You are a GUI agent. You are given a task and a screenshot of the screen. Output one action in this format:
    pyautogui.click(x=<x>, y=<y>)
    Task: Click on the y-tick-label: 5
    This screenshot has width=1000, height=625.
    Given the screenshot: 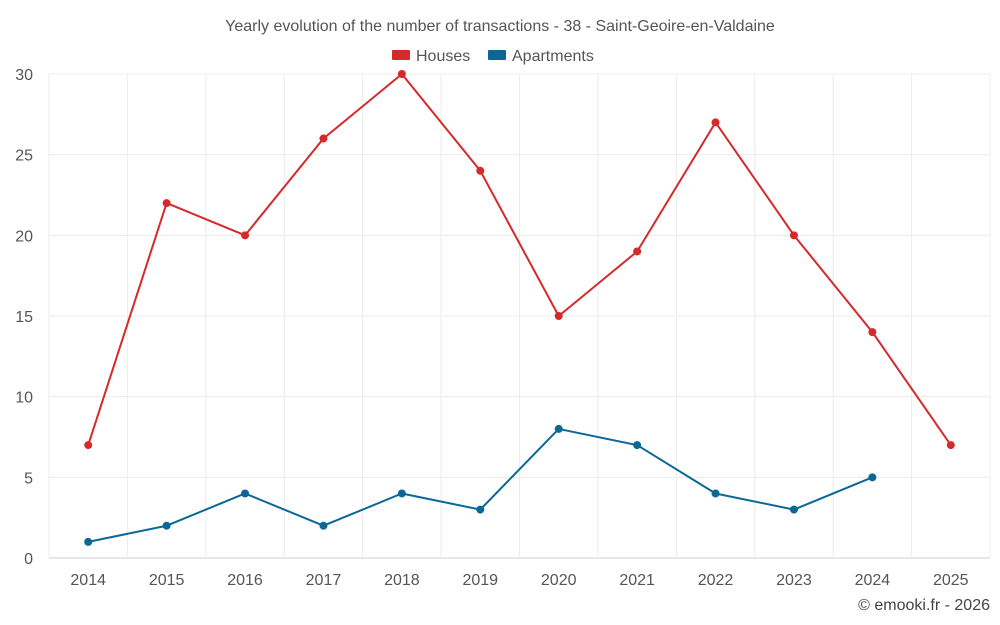 What is the action you would take?
    pyautogui.click(x=28, y=478)
    